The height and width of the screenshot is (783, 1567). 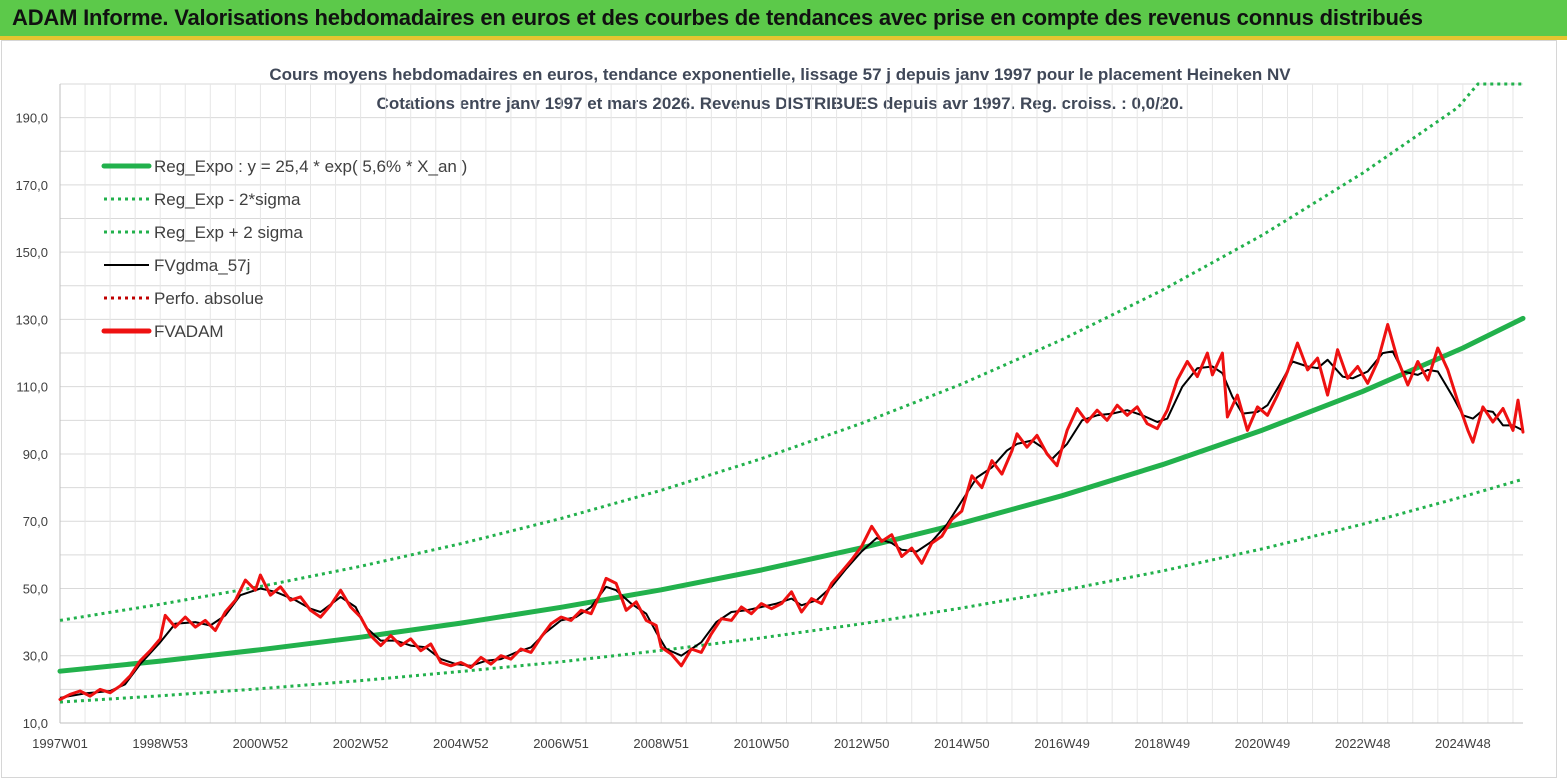 I want to click on y-tick-label: 90,0, so click(x=35, y=454).